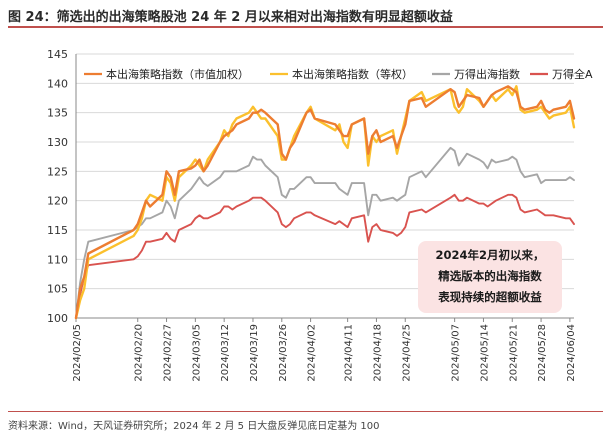 The height and width of the screenshot is (442, 611). I want to click on title-divider, so click(305, 27).